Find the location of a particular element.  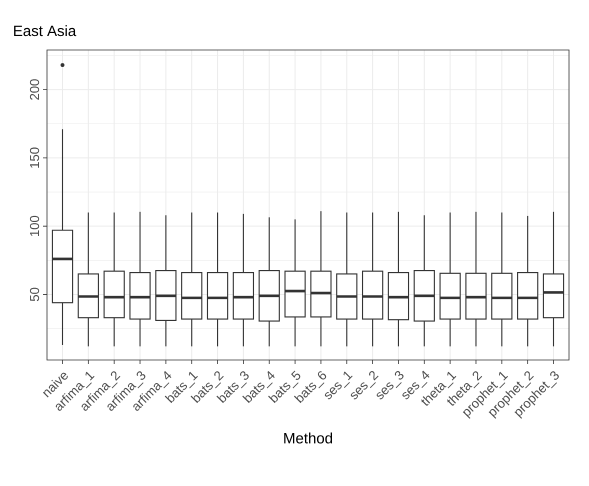

y-tick-label: 100 is located at coordinates (35, 226).